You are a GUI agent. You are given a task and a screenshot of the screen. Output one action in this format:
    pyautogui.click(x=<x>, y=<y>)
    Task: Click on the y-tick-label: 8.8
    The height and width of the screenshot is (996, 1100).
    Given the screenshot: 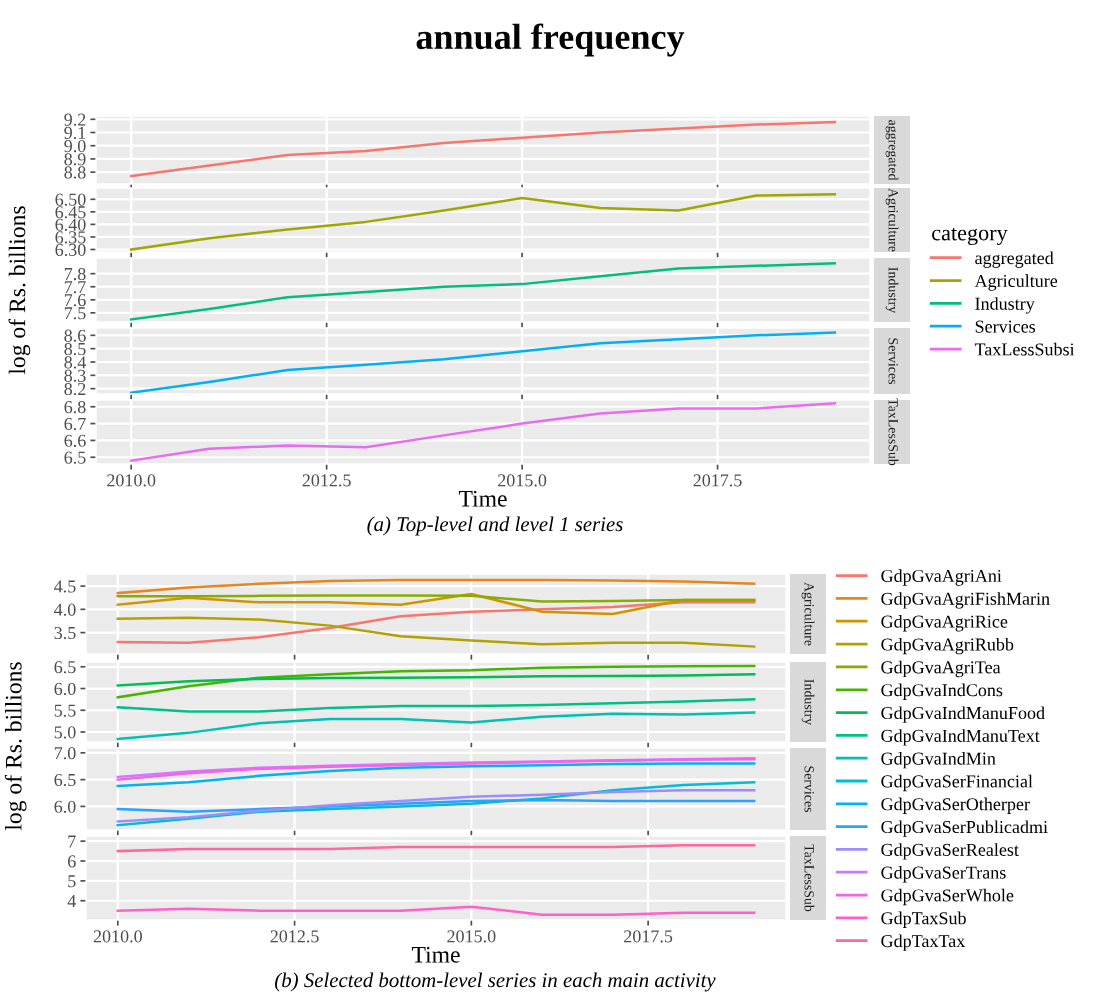 What is the action you would take?
    pyautogui.click(x=75, y=172)
    